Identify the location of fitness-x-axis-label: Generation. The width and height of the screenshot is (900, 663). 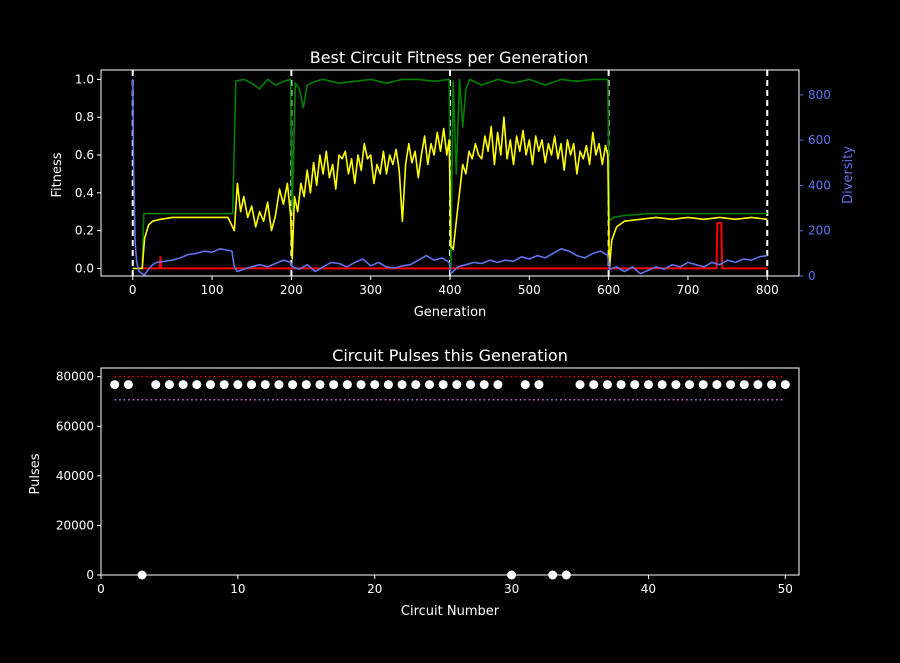
(450, 312).